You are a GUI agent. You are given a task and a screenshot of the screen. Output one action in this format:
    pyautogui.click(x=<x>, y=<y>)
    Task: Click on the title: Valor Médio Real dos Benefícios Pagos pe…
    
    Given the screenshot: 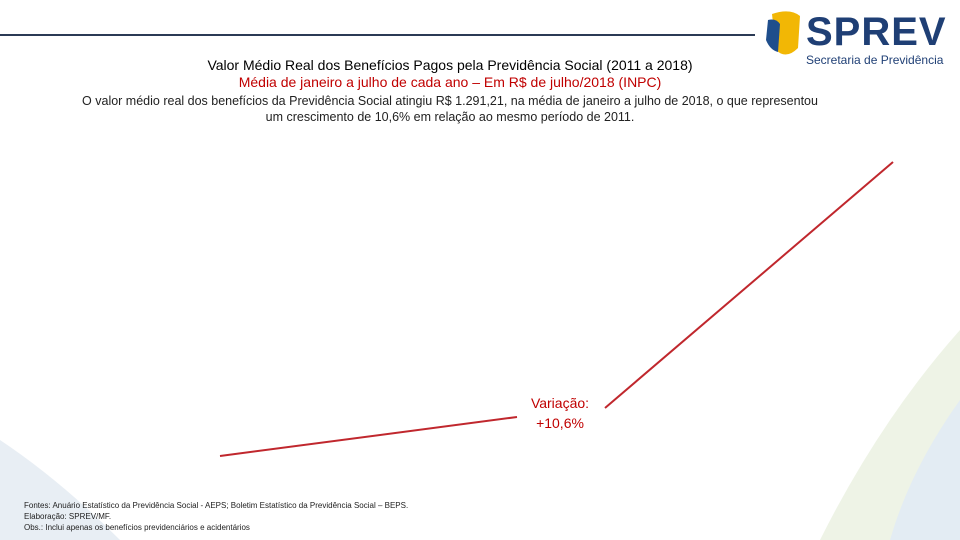 What is the action you would take?
    pyautogui.click(x=450, y=65)
    